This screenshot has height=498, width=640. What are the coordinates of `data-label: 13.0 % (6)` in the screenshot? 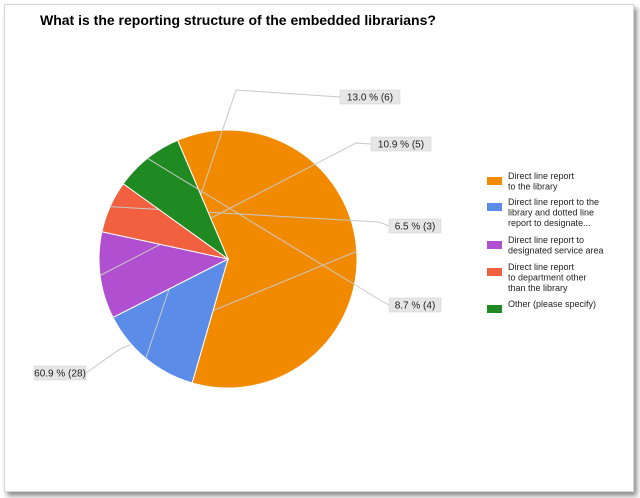 It's located at (370, 98).